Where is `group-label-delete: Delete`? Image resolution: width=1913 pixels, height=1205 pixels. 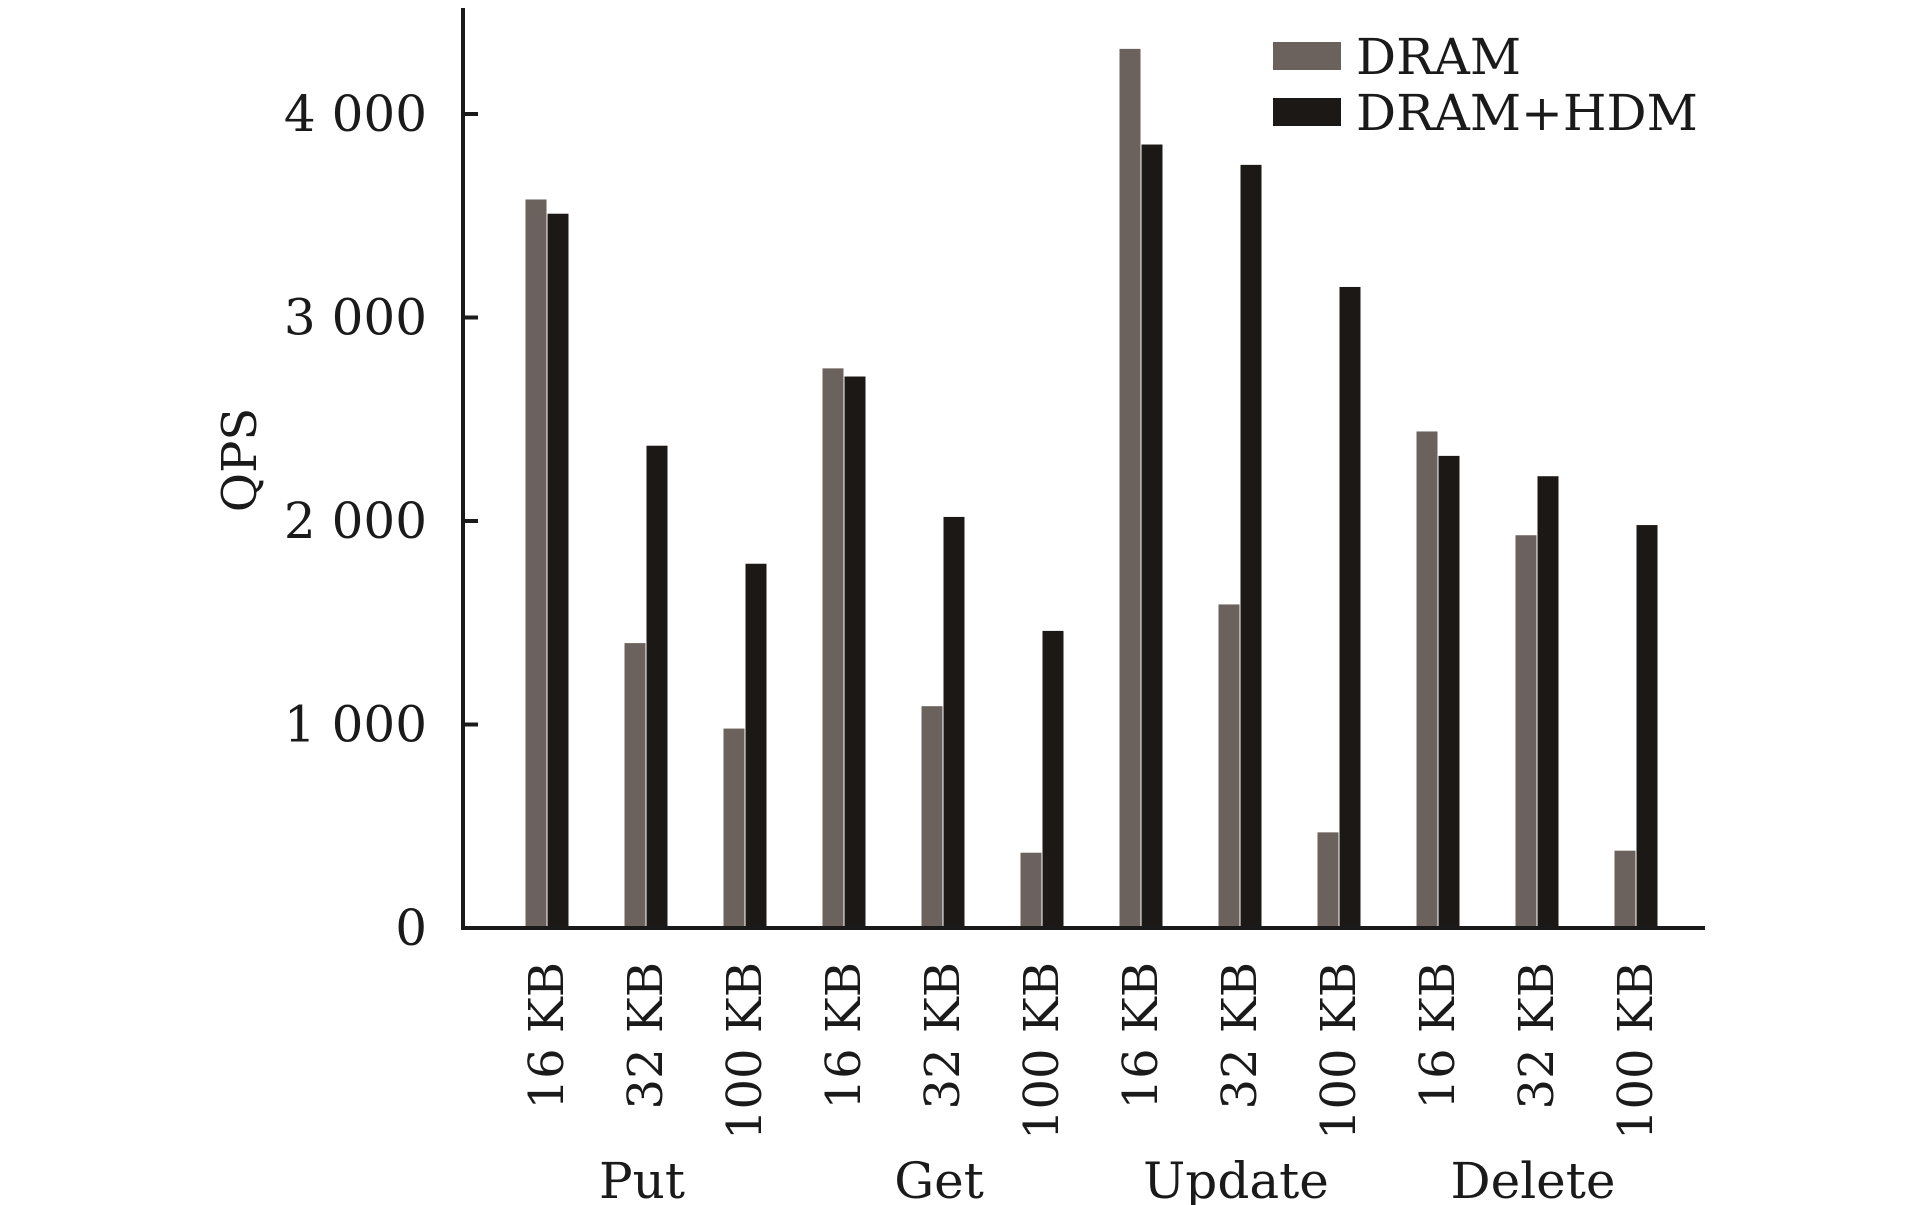 group-label-delete: Delete is located at coordinates (1533, 1178).